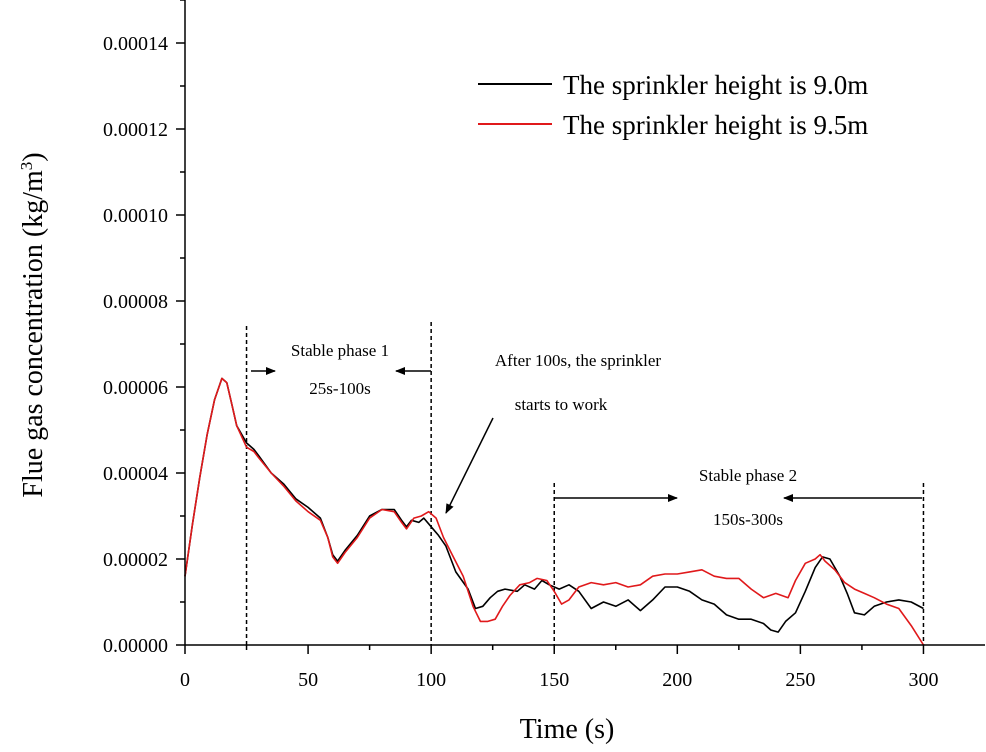  What do you see at coordinates (923, 680) in the screenshot?
I see `x-tick-label: 300` at bounding box center [923, 680].